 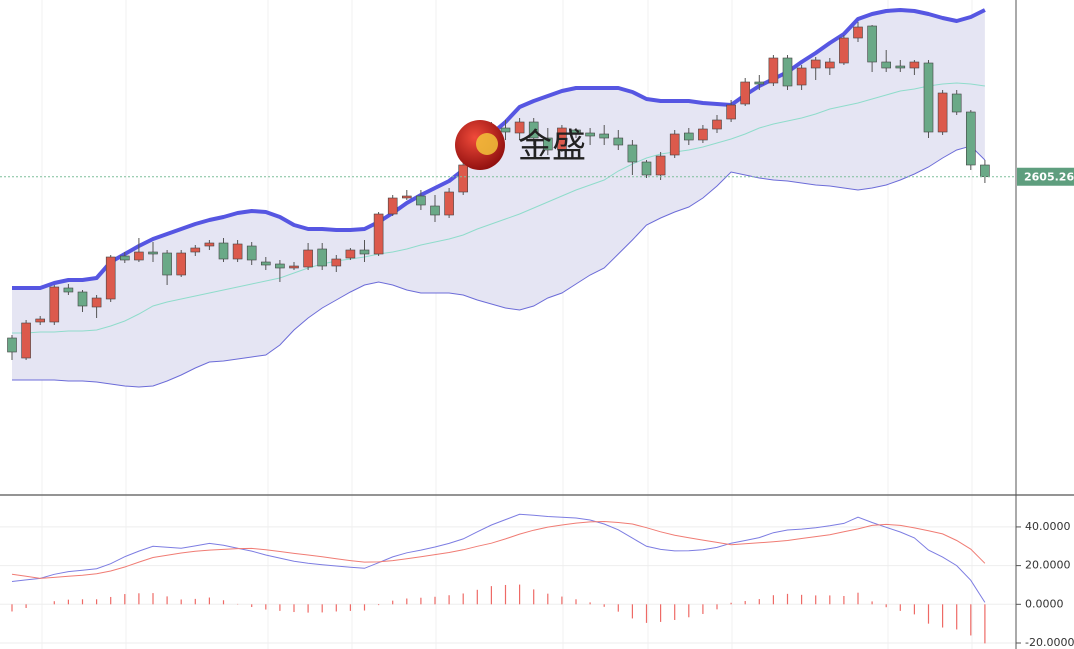 What do you see at coordinates (1044, 603) in the screenshot?
I see `y-tick-label: 0.0000` at bounding box center [1044, 603].